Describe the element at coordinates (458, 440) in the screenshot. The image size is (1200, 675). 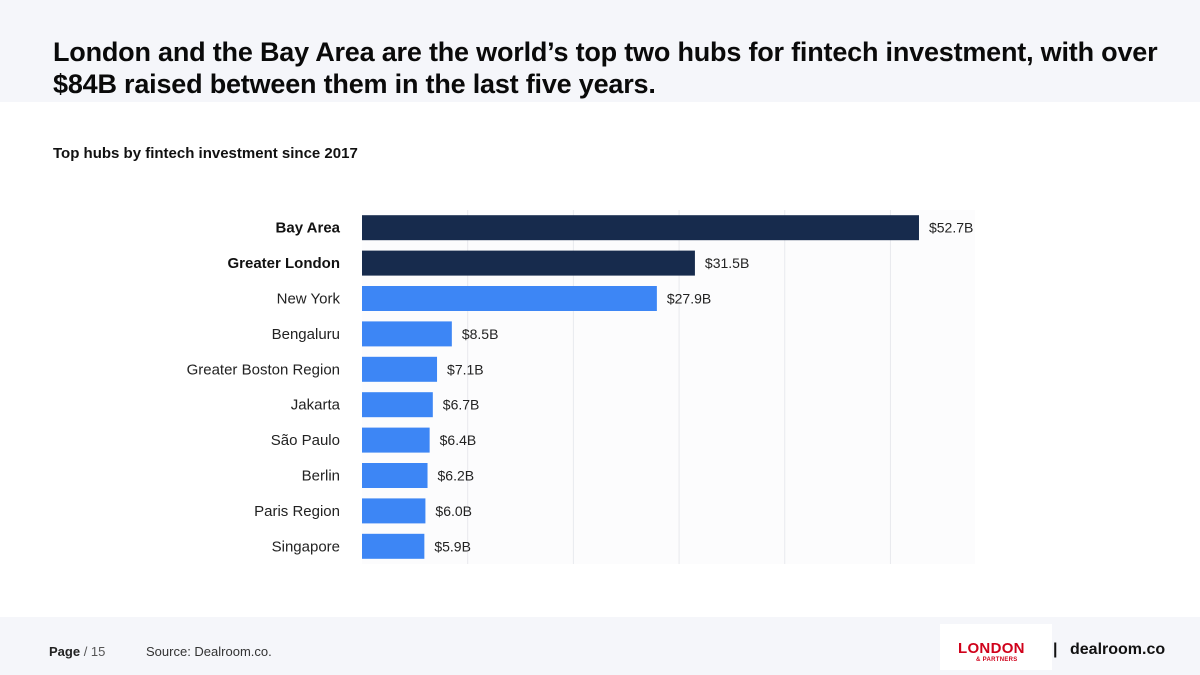
I see `data-label: $6.4B` at that location.